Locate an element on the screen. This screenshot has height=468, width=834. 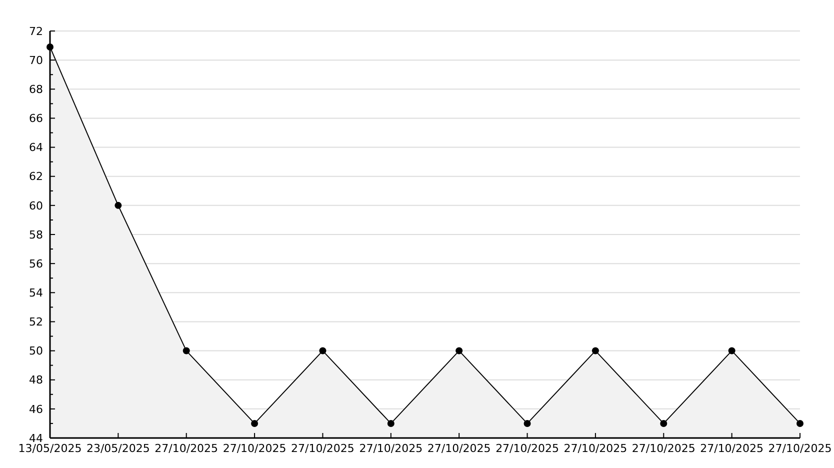
y-tick-label: 48 is located at coordinates (36, 380).